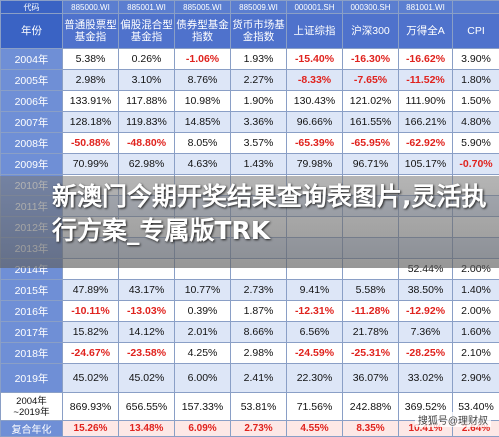 The height and width of the screenshot is (437, 499). I want to click on column-header: 债券型基金指数, so click(203, 31).